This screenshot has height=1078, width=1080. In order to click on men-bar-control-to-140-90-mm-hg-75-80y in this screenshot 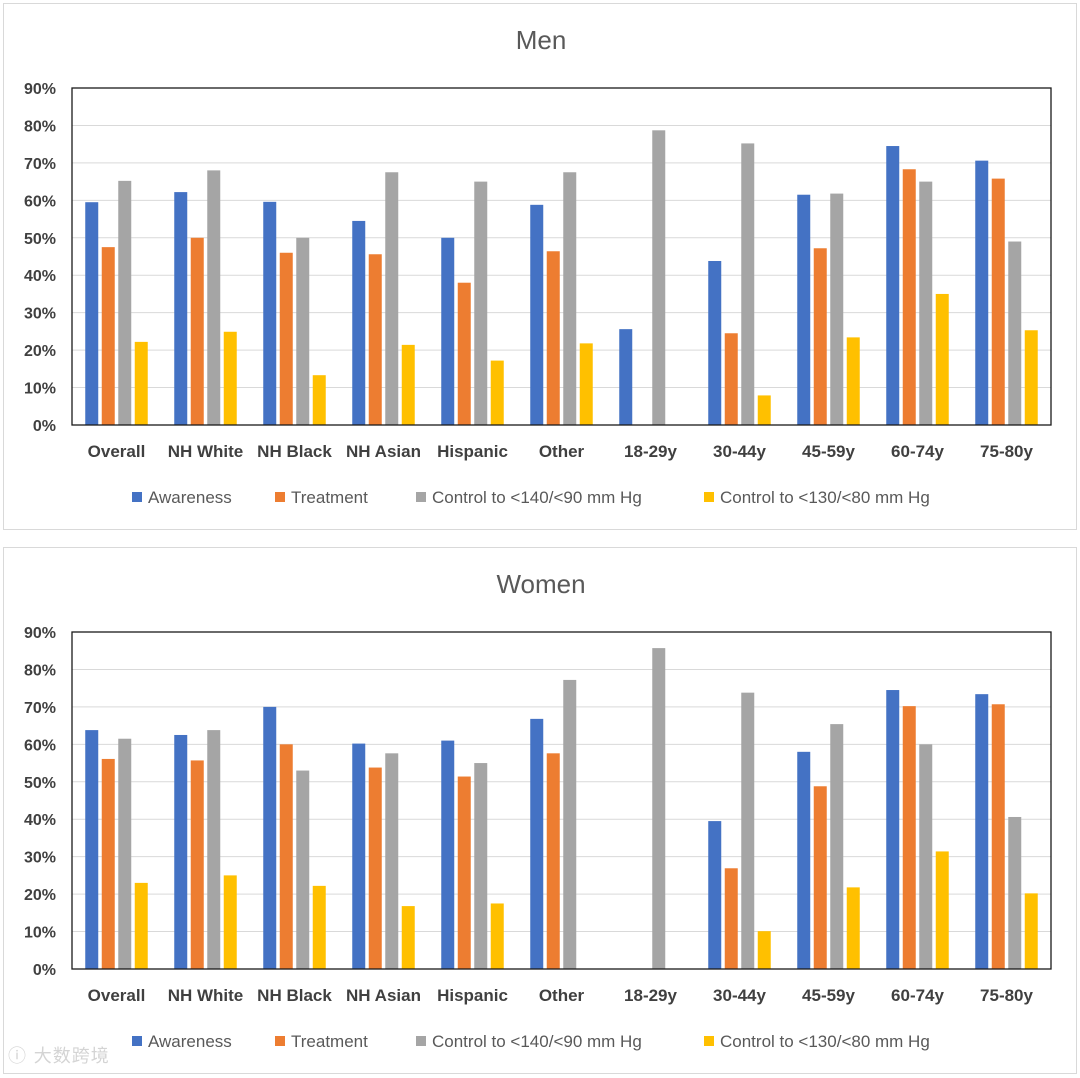, I will do `click(1015, 333)`.